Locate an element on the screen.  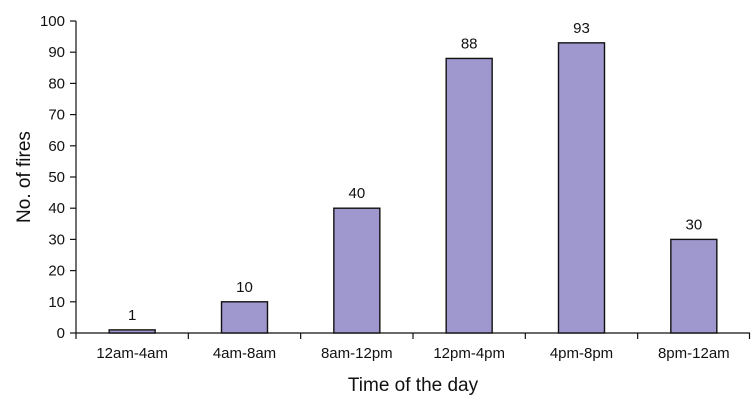
x-tick-label: 4am-8am is located at coordinates (244, 353).